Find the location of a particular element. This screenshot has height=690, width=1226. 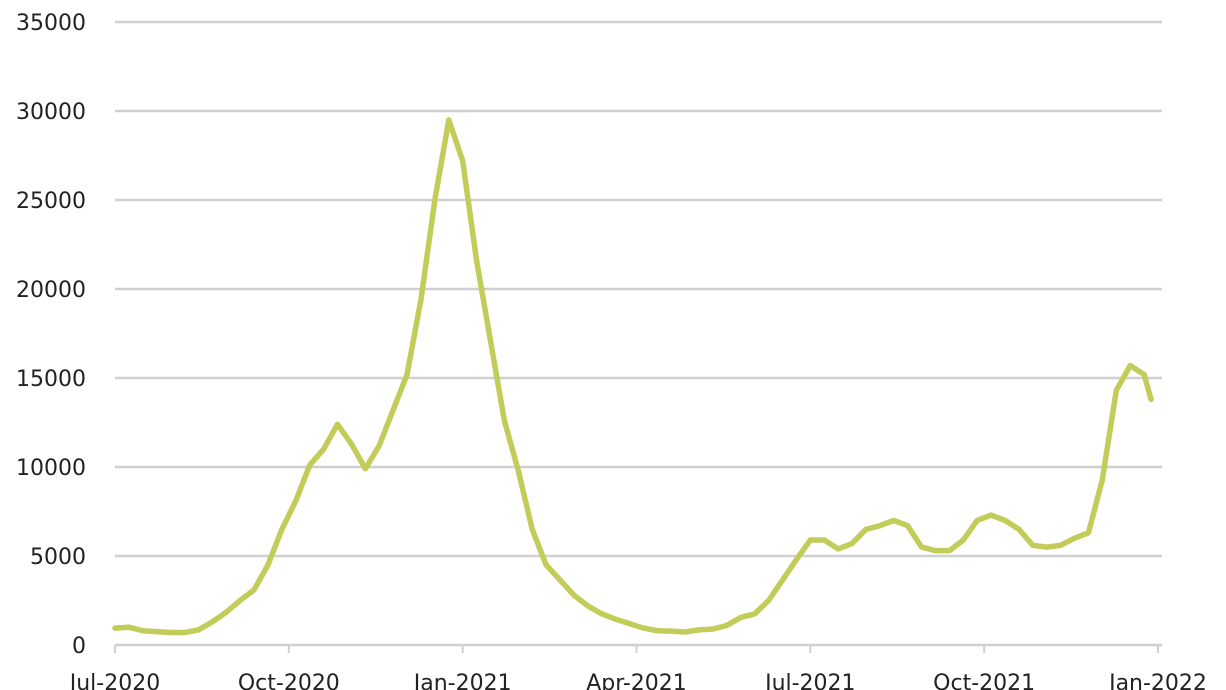

x-tick-label: Jul-2020 is located at coordinates (114, 680).